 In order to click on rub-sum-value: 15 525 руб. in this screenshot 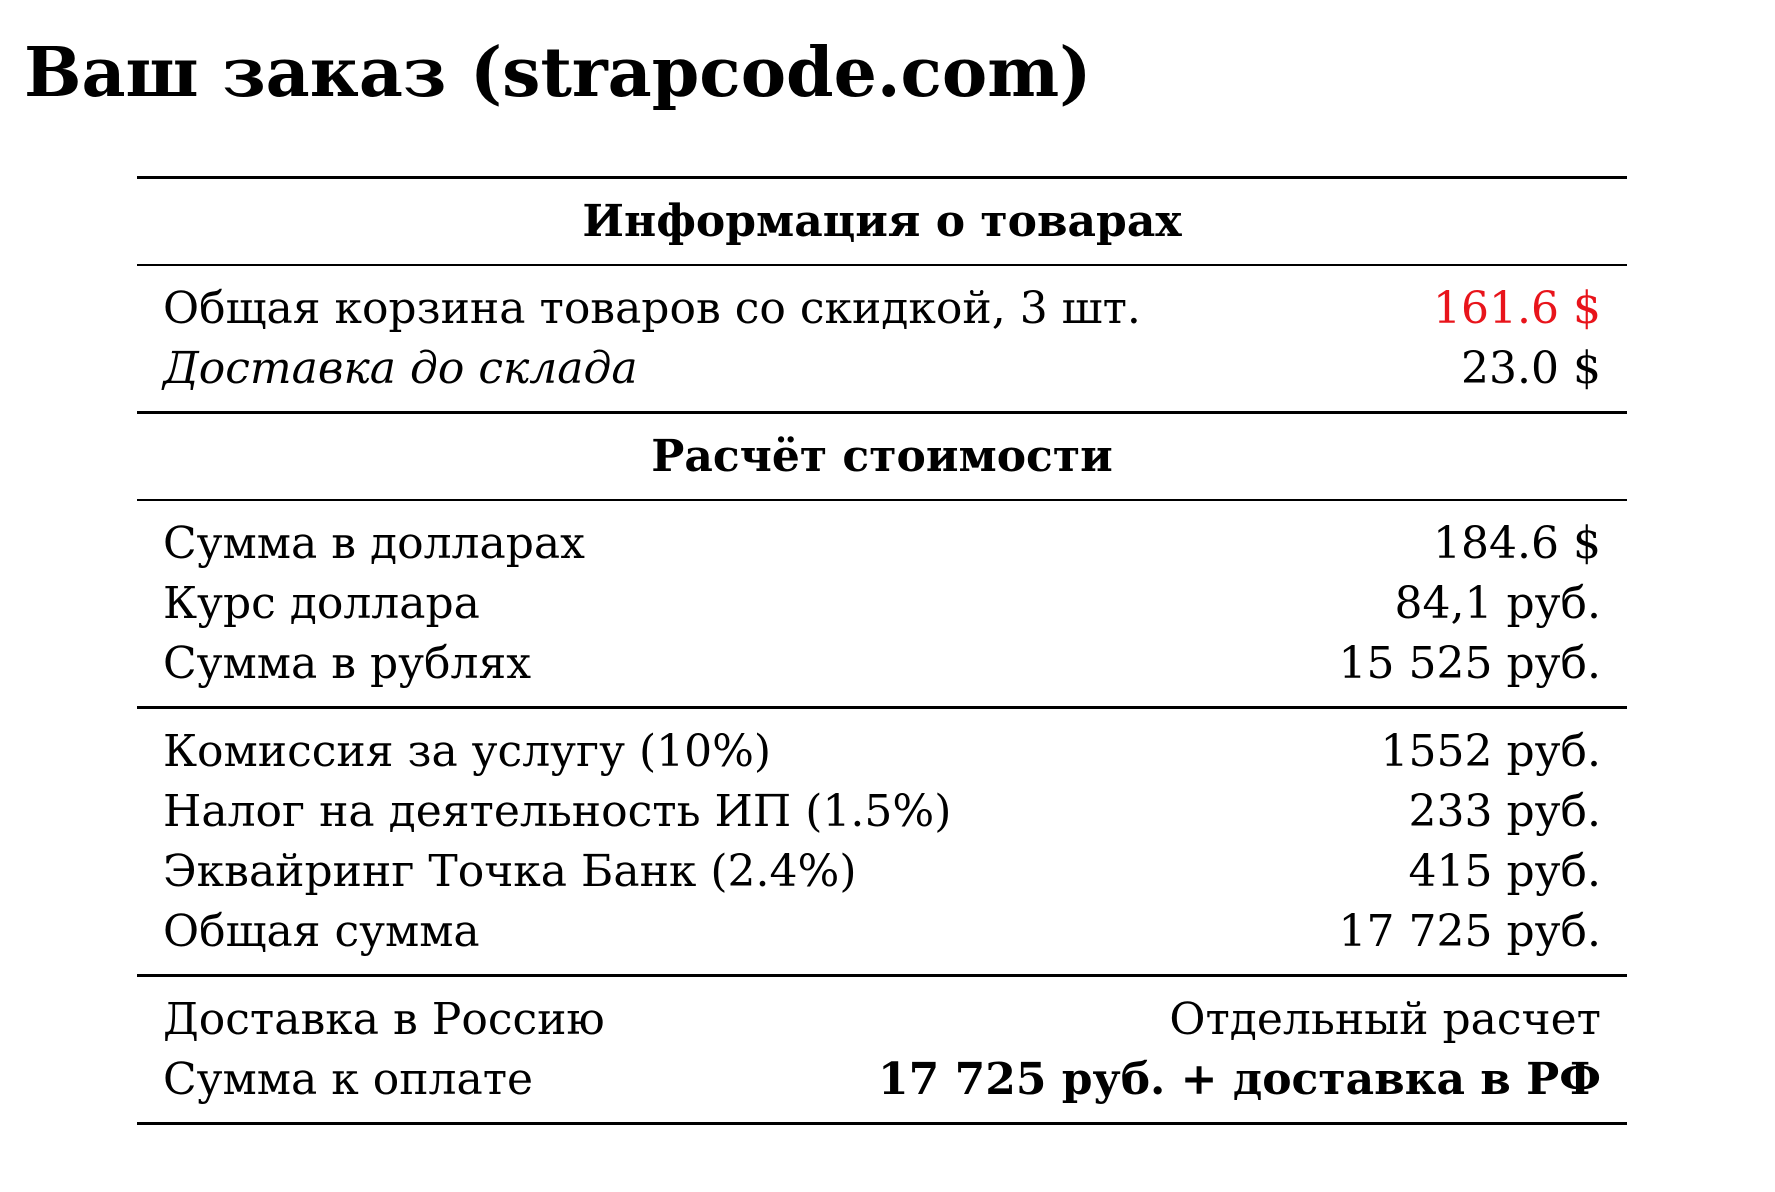, I will do `click(1469, 663)`.